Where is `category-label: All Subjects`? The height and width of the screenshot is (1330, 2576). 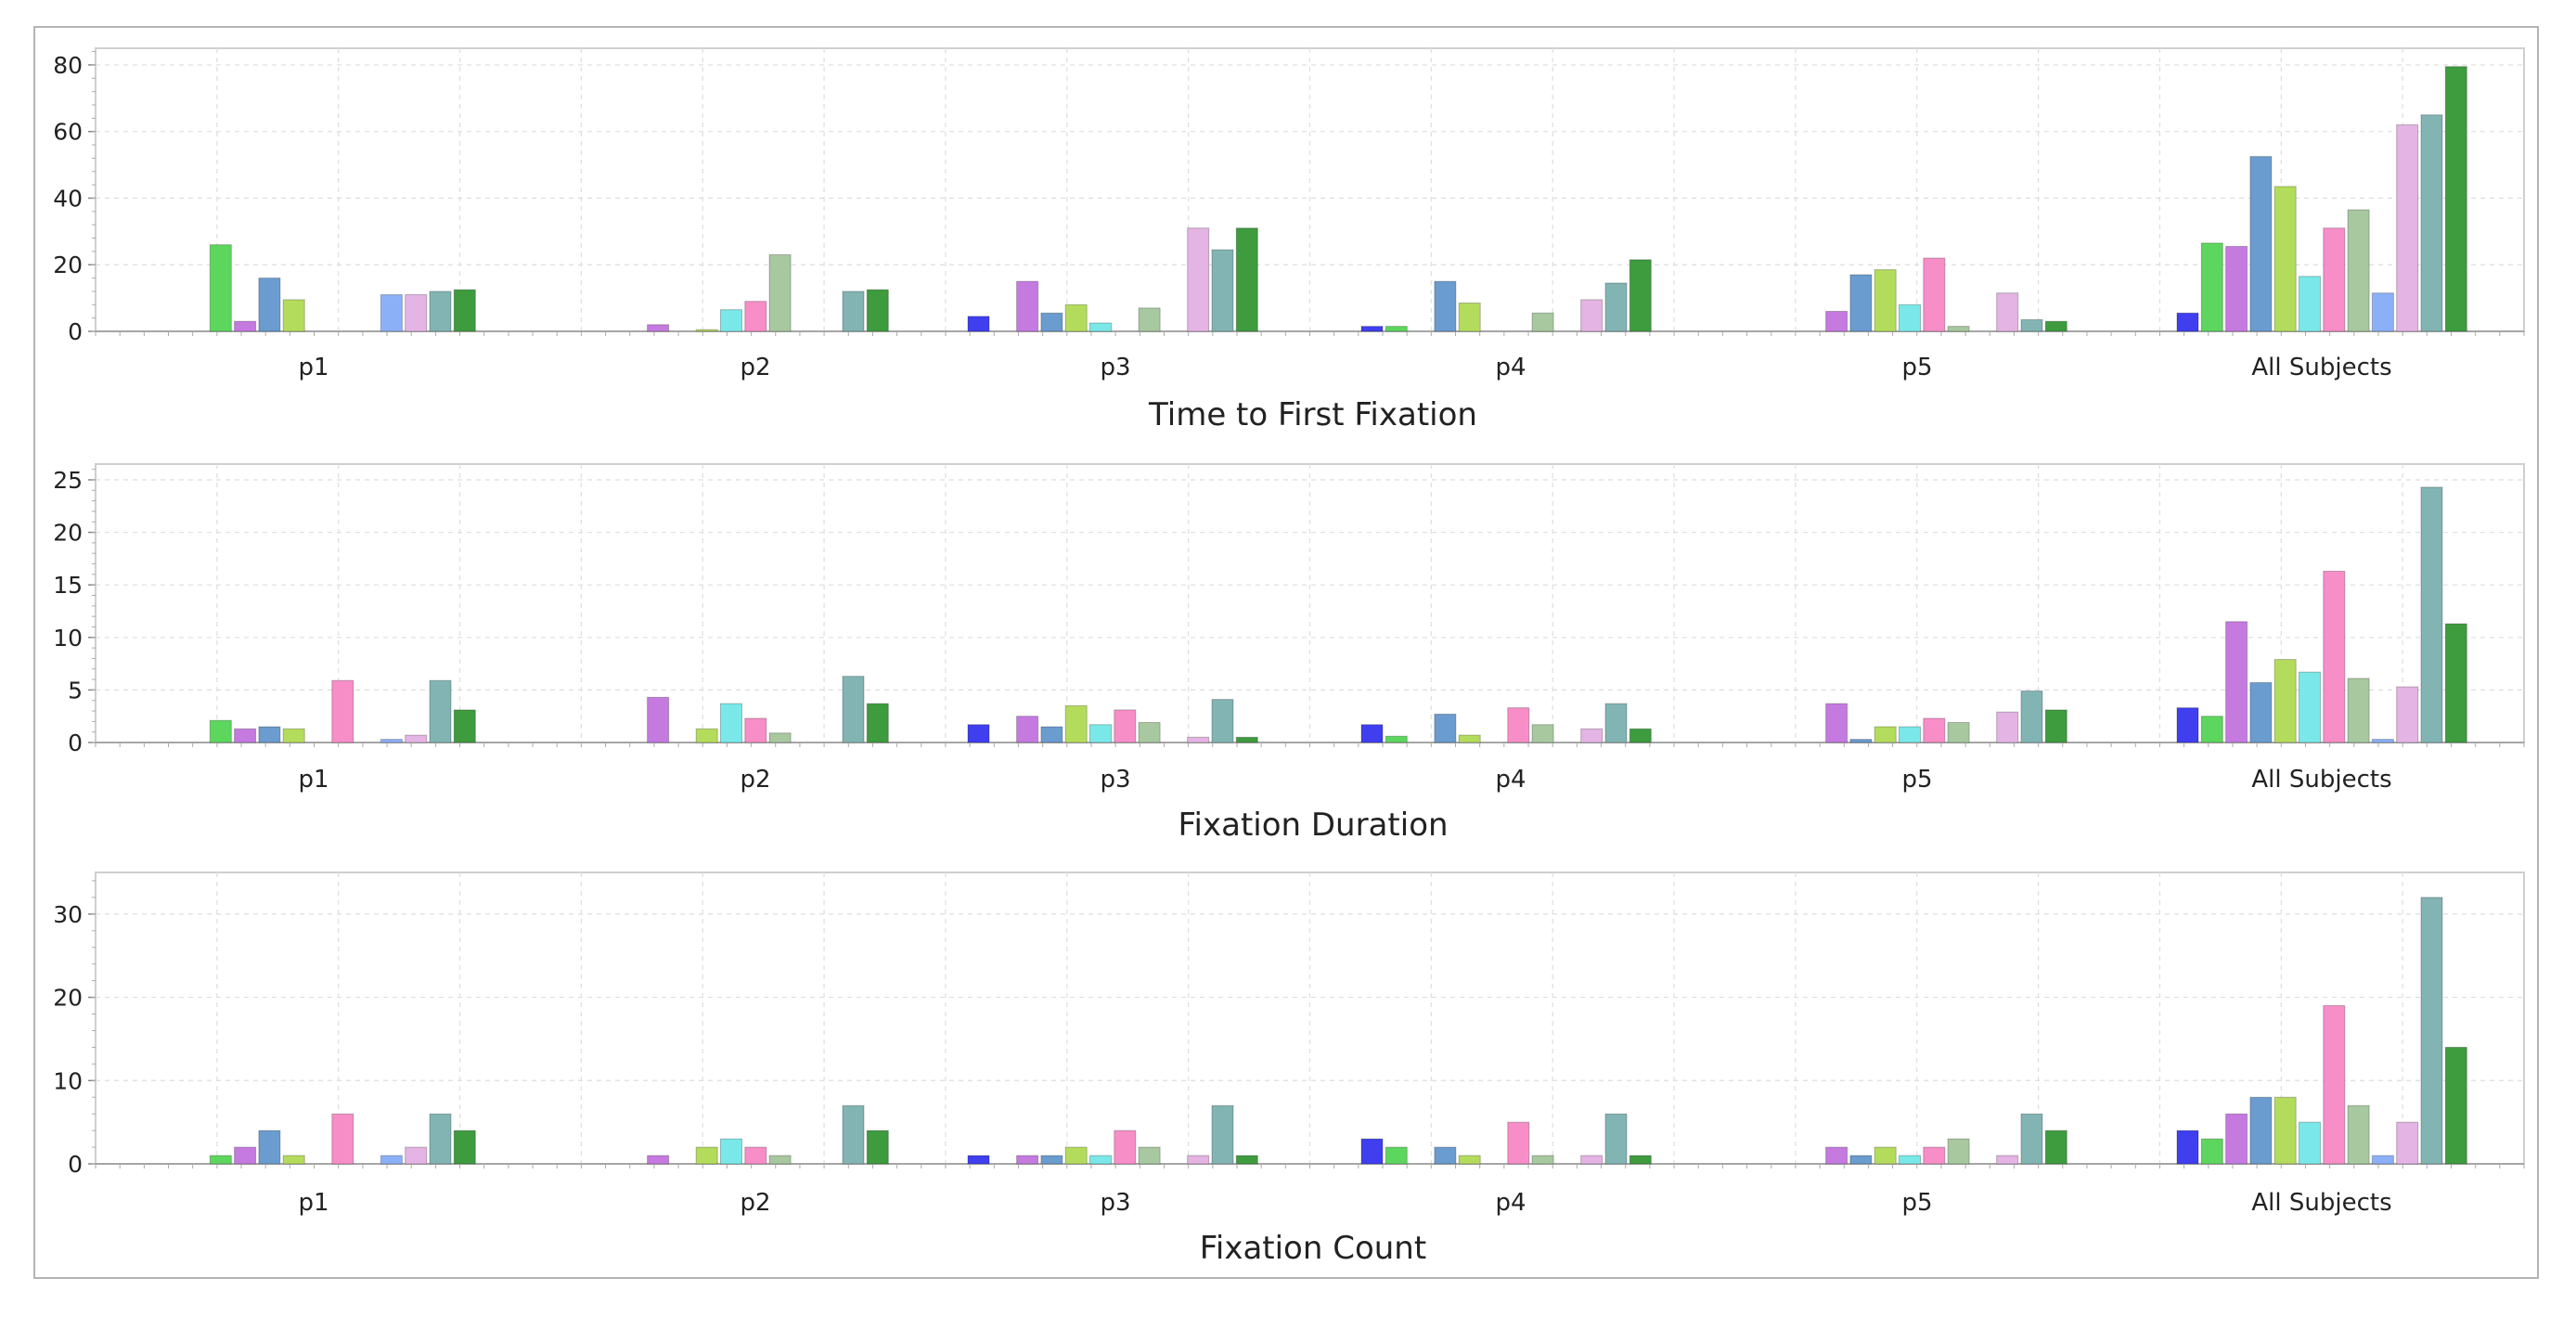 category-label: All Subjects is located at coordinates (2321, 367).